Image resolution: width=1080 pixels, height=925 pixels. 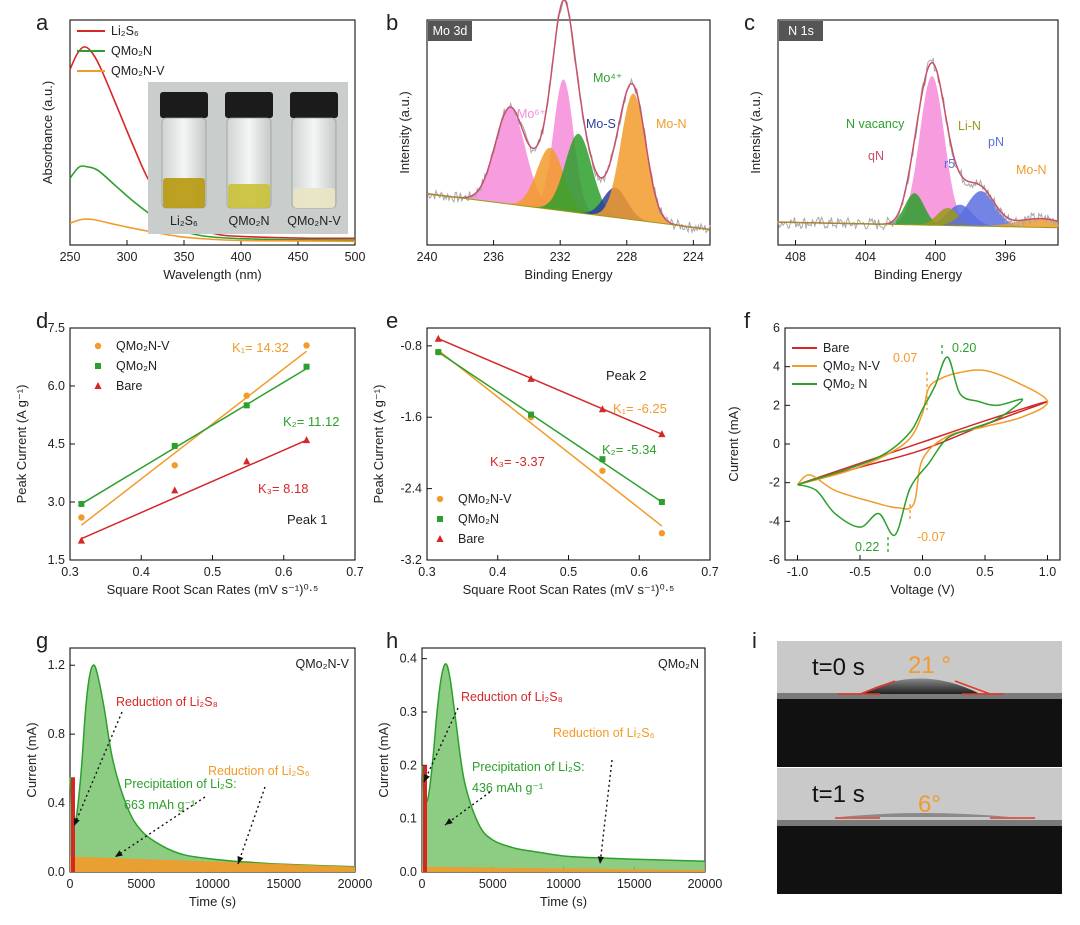 What do you see at coordinates (860, 572) in the screenshot?
I see `x-tick-label: -0.5` at bounding box center [860, 572].